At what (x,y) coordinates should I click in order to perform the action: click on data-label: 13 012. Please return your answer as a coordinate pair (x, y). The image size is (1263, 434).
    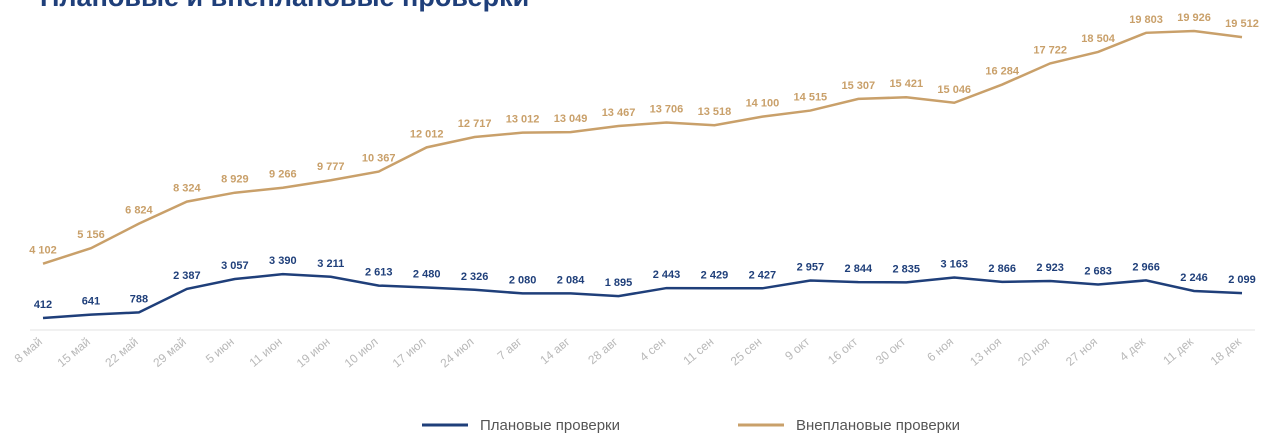
    Looking at the image, I should click on (523, 120).